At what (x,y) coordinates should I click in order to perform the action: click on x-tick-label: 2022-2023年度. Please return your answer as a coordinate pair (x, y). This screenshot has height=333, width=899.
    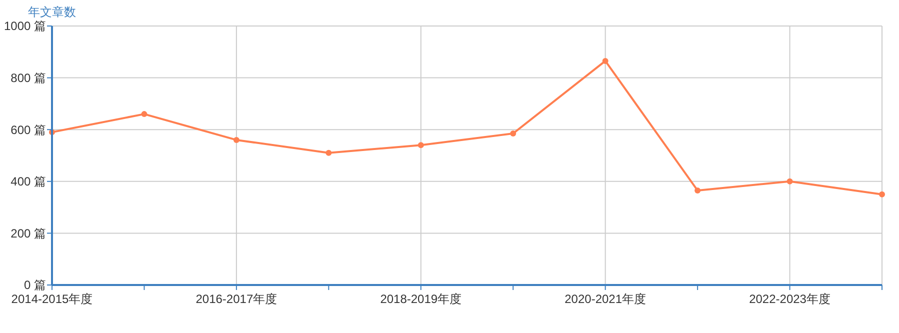
    Looking at the image, I should click on (789, 299).